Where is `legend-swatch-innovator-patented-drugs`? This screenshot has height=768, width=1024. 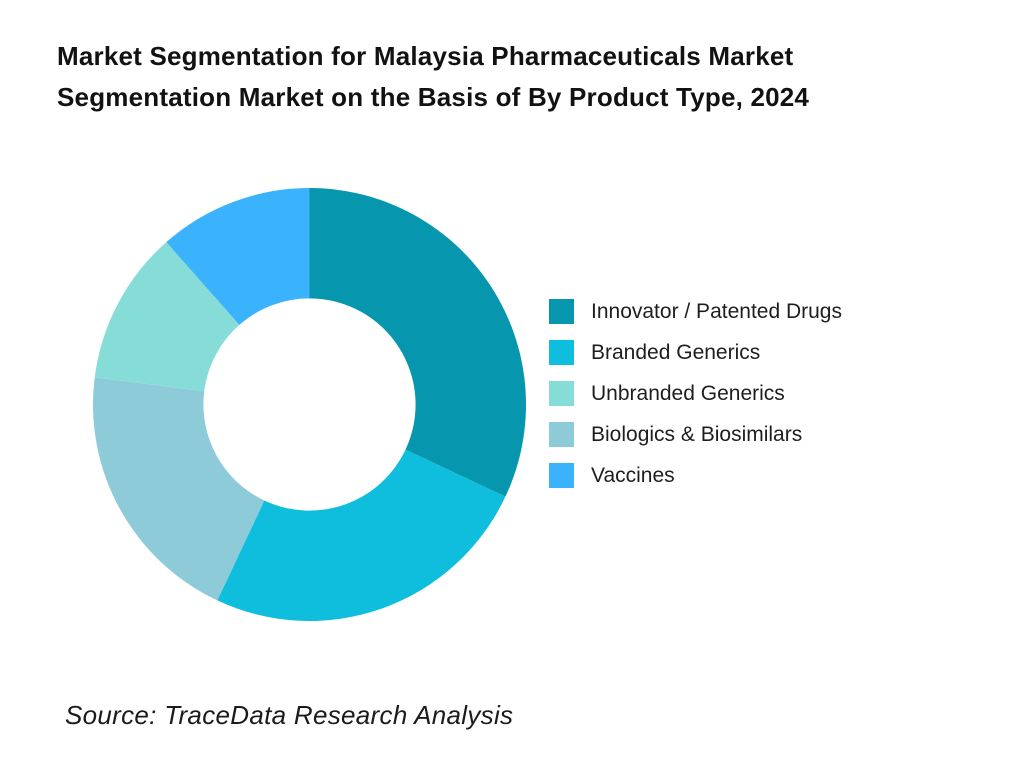
legend-swatch-innovator-patented-drugs is located at coordinates (561, 311).